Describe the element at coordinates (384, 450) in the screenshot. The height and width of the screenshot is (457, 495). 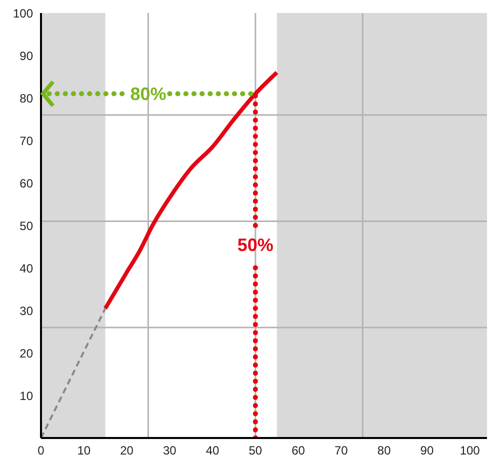
I see `x-tick-label: 80` at that location.